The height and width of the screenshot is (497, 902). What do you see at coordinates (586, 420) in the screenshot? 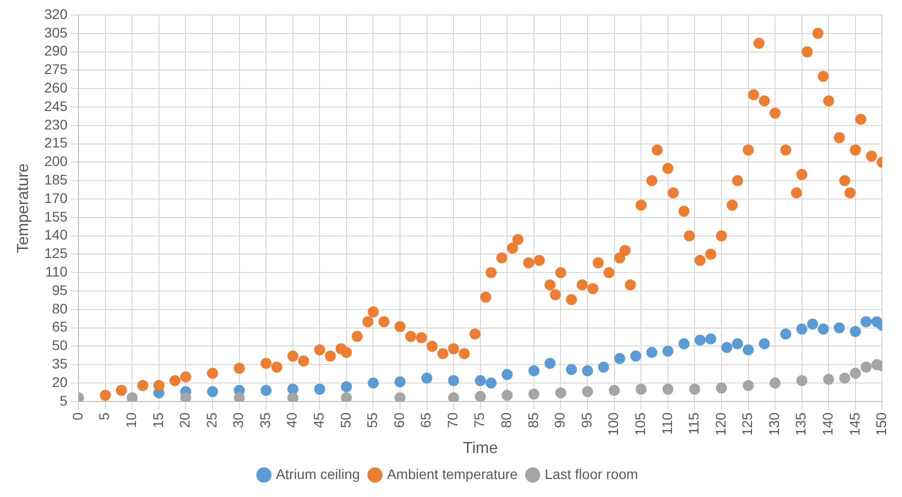
I see `x-tick-label: 95` at bounding box center [586, 420].